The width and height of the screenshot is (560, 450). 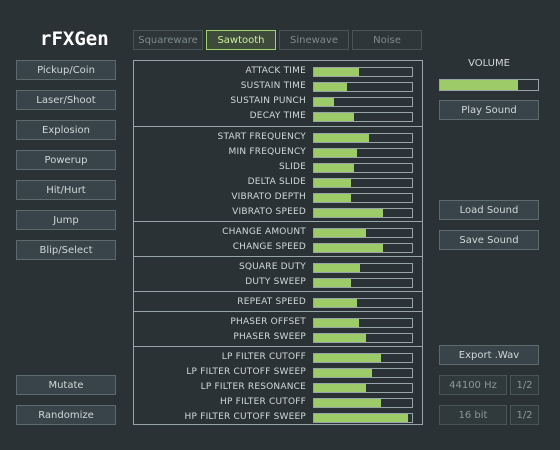 I want to click on param-row: CHANGE AMOUNT, so click(x=278, y=232).